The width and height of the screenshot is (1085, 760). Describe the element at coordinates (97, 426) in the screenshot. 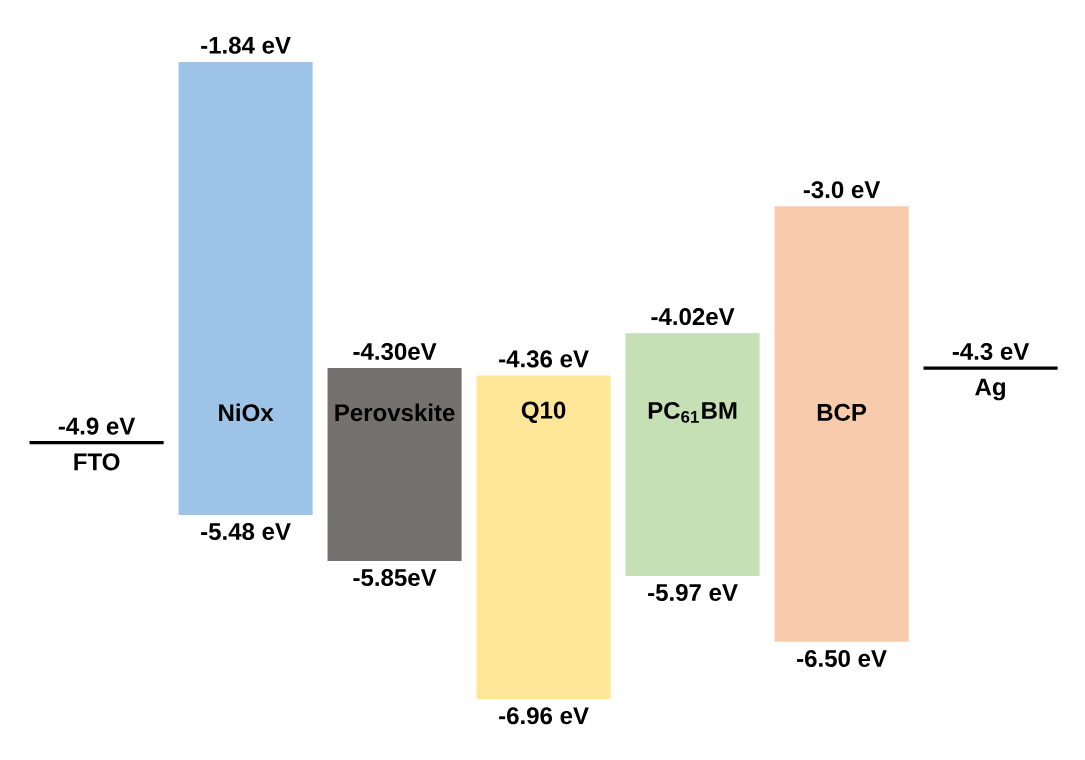

I see `ref-line-label: -4.9 eV` at that location.